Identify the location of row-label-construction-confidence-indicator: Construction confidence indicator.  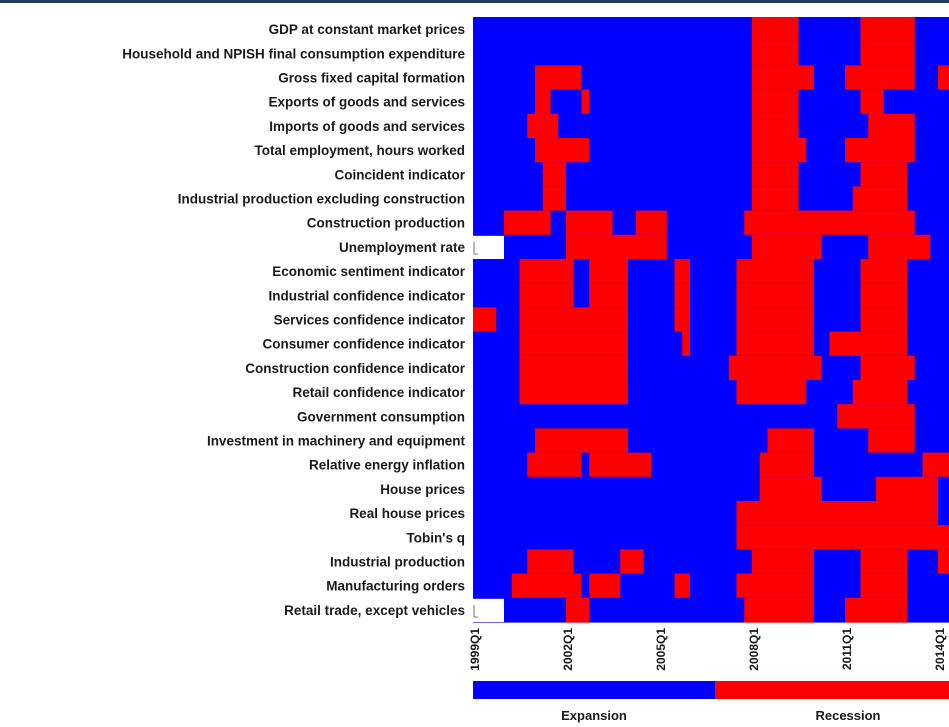
(355, 368).